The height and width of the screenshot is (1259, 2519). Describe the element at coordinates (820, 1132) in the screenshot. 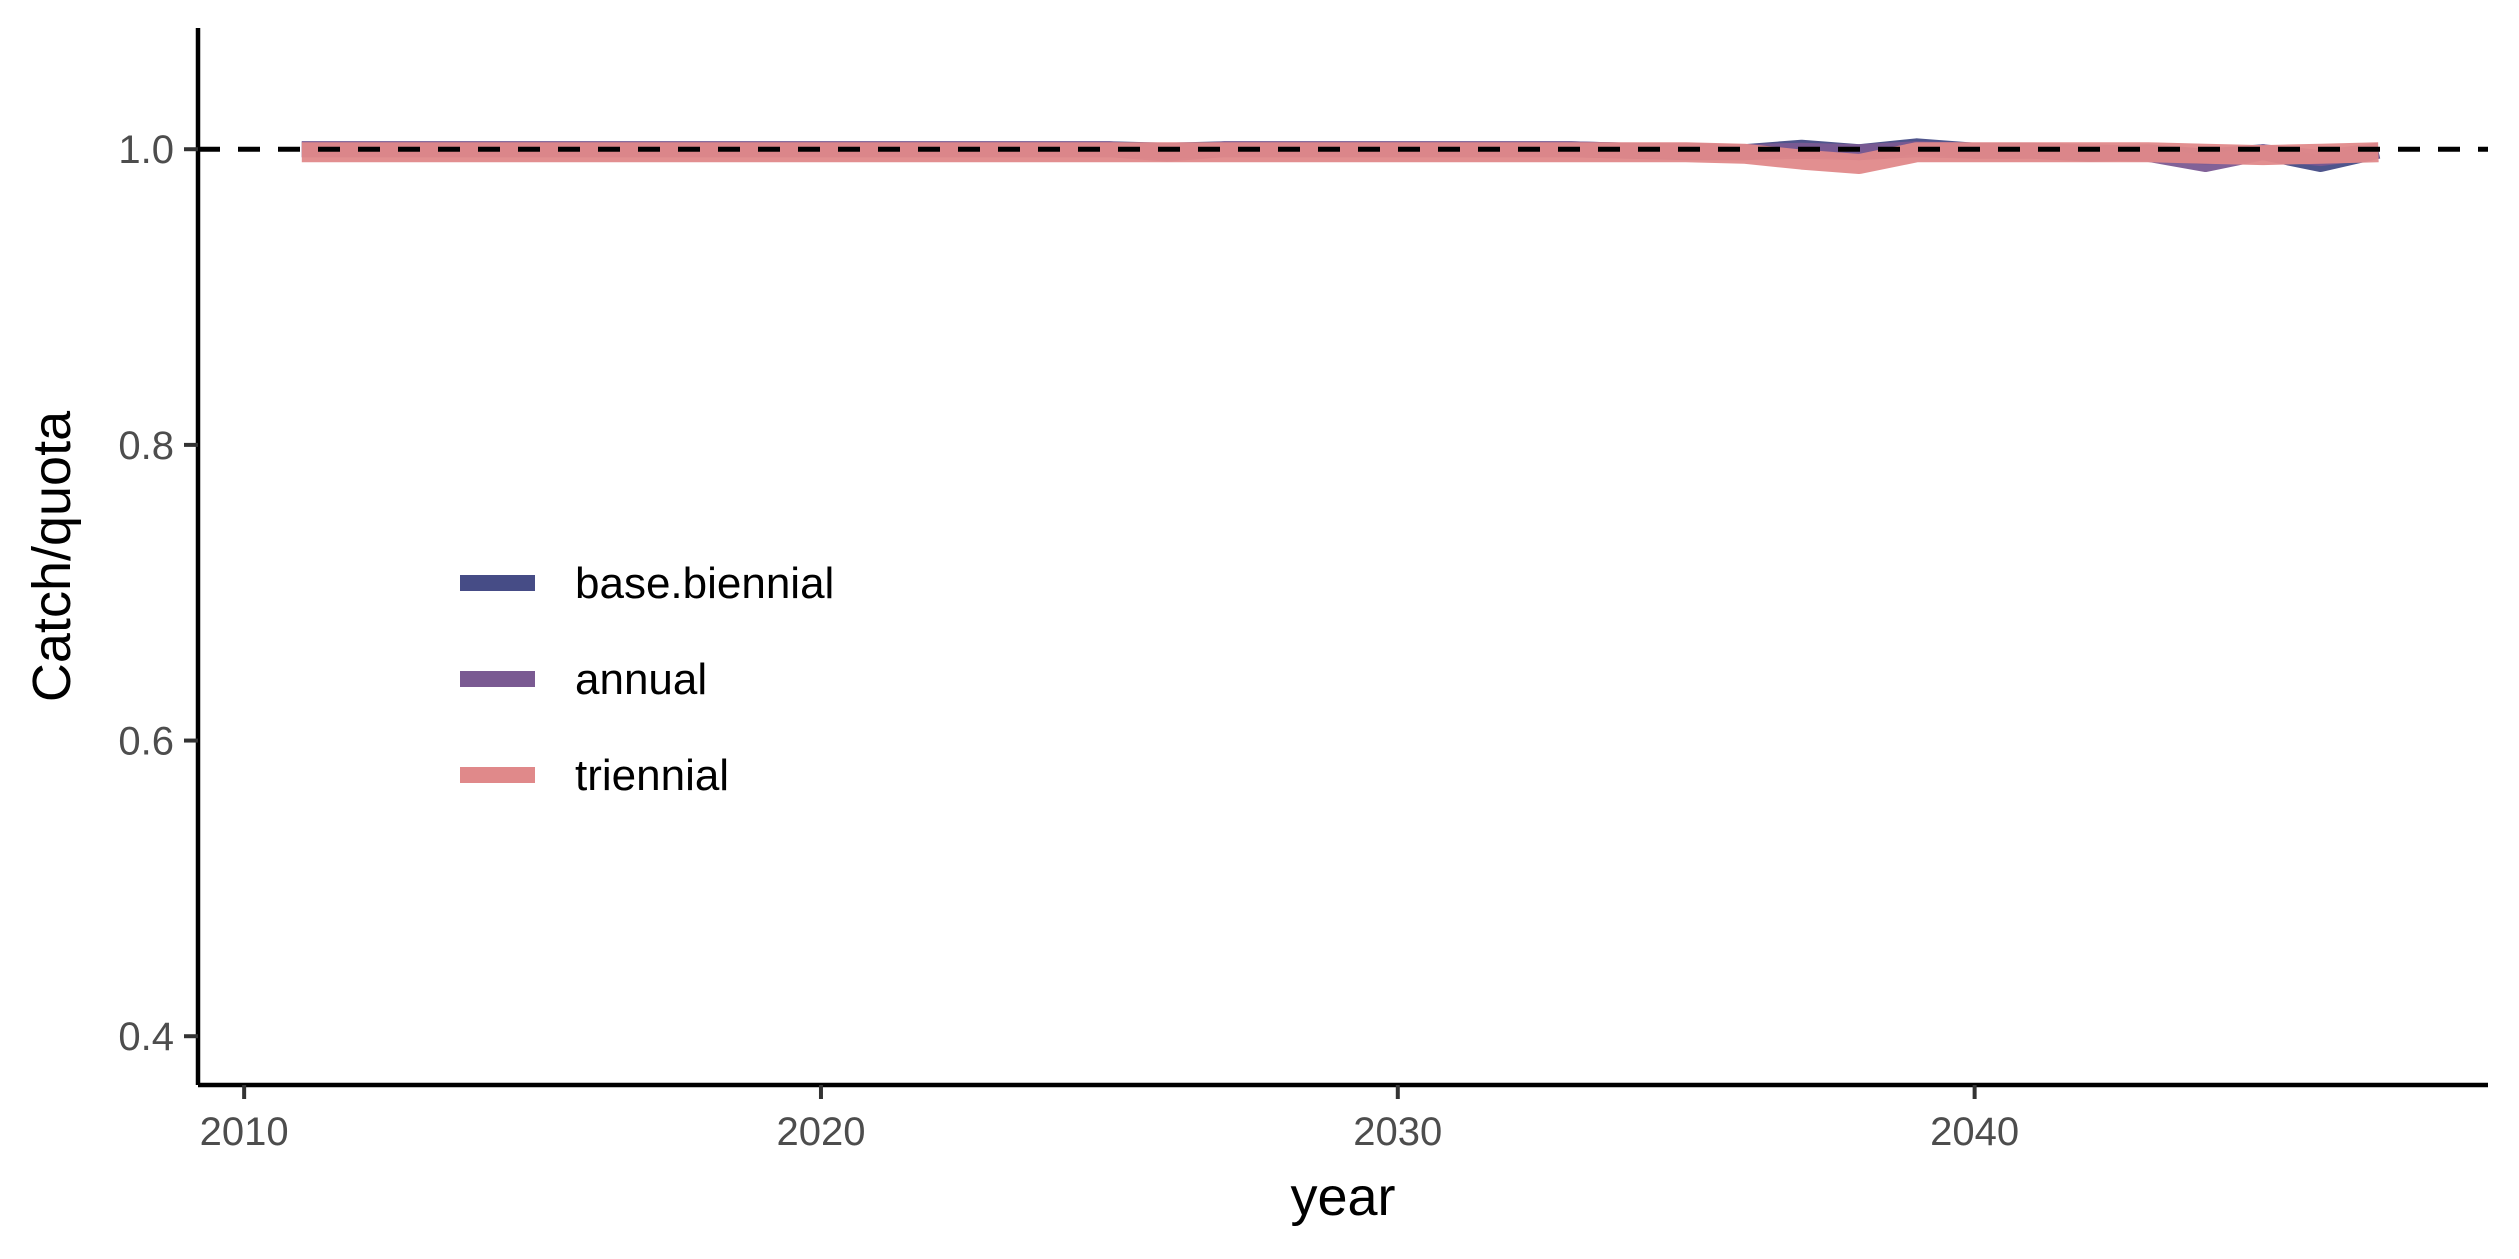

I see `x-tick-label: 2020` at that location.